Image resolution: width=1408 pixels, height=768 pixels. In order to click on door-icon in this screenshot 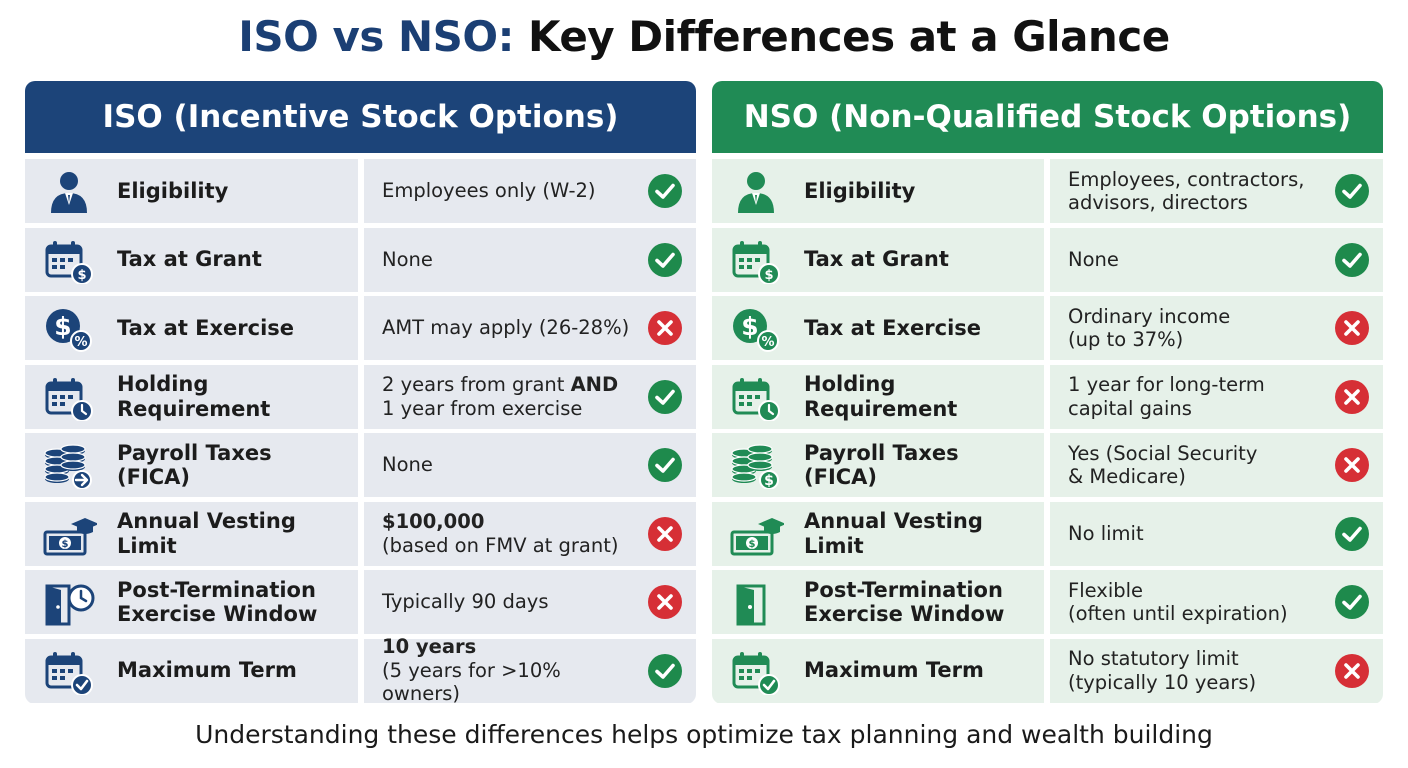, I will do `click(756, 603)`.